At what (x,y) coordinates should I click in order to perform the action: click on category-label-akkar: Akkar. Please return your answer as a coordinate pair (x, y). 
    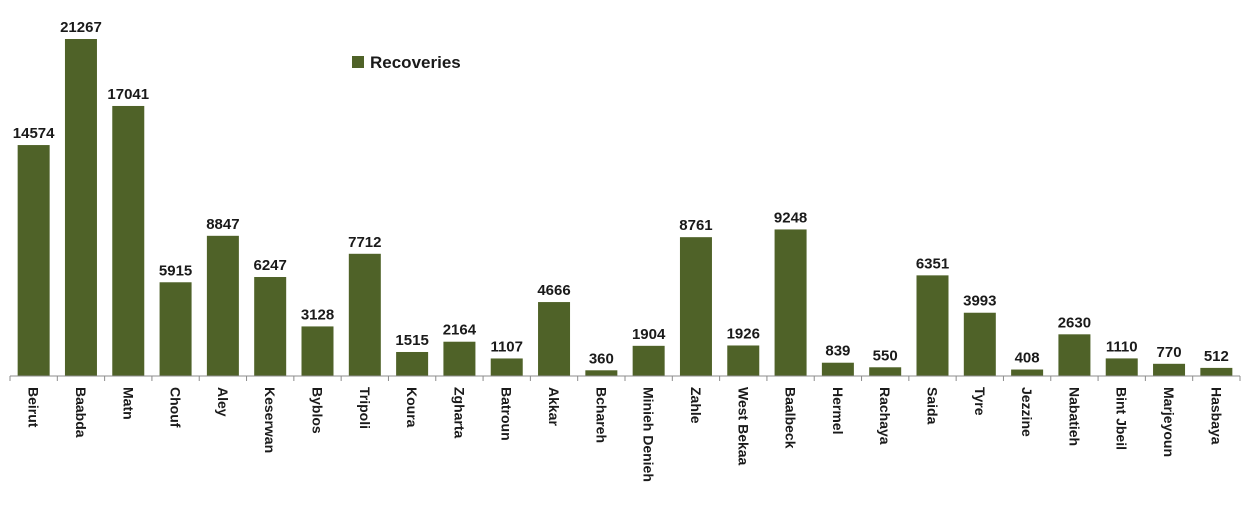
    Looking at the image, I should click on (554, 406).